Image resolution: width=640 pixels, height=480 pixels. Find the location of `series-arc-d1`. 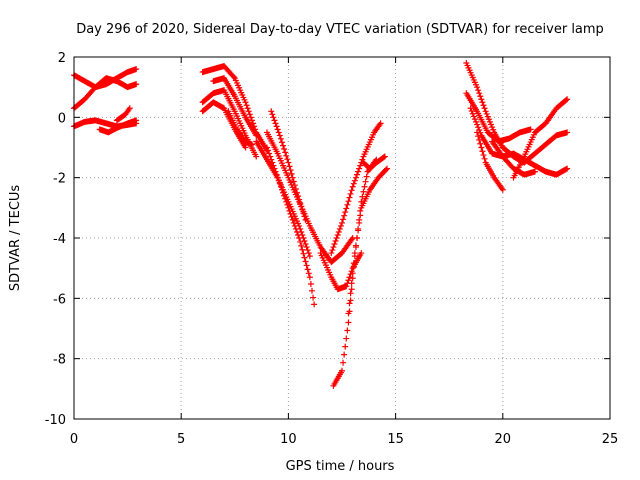

series-arc-d1 is located at coordinates (356, 188).